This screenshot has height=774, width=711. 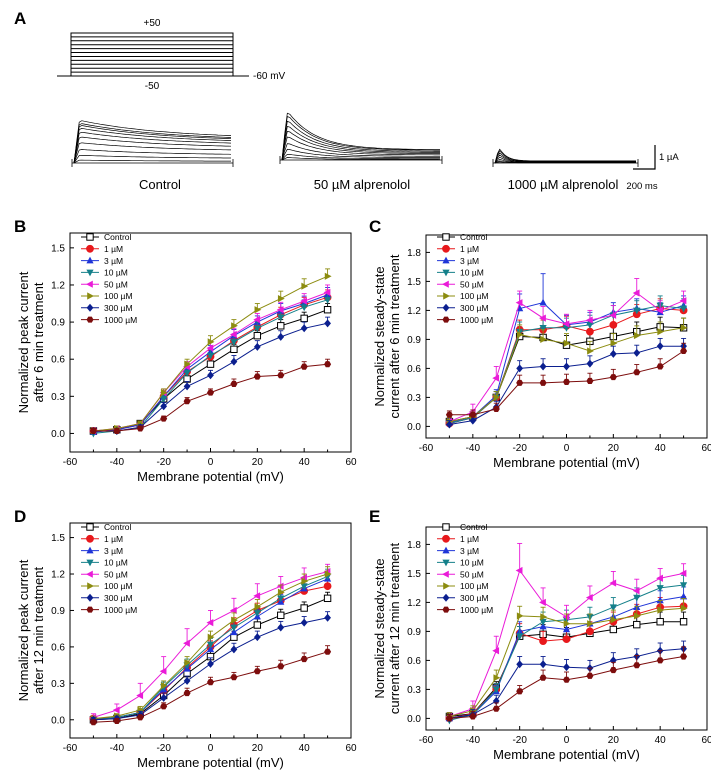 What do you see at coordinates (38, 631) in the screenshot?
I see `y-axis-label-line: after 12 min treatment` at bounding box center [38, 631].